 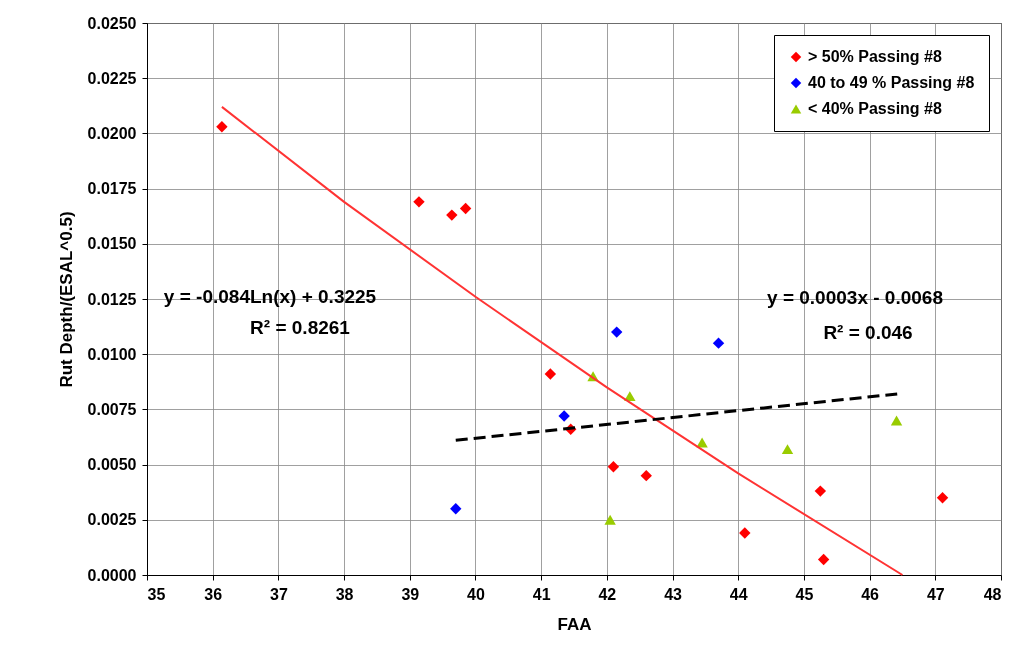 What do you see at coordinates (935, 594) in the screenshot?
I see `x-tick-label: 47` at bounding box center [935, 594].